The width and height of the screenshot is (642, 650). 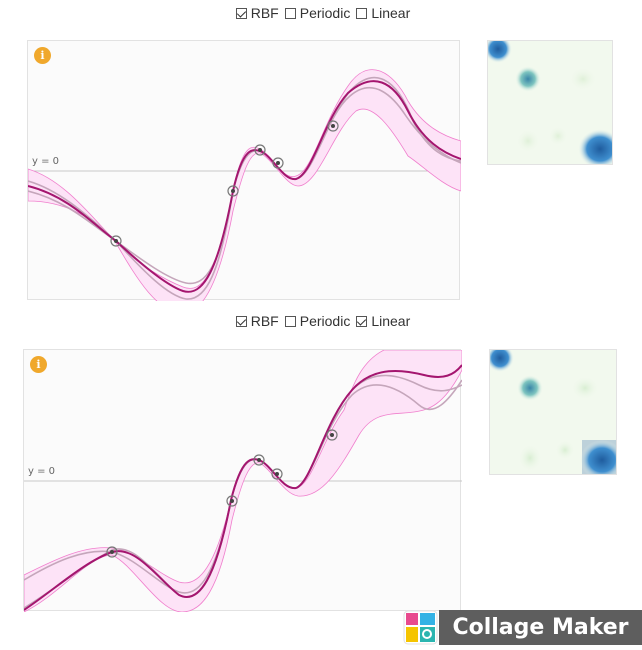 I want to click on covariance-matrix-top, so click(x=550, y=102).